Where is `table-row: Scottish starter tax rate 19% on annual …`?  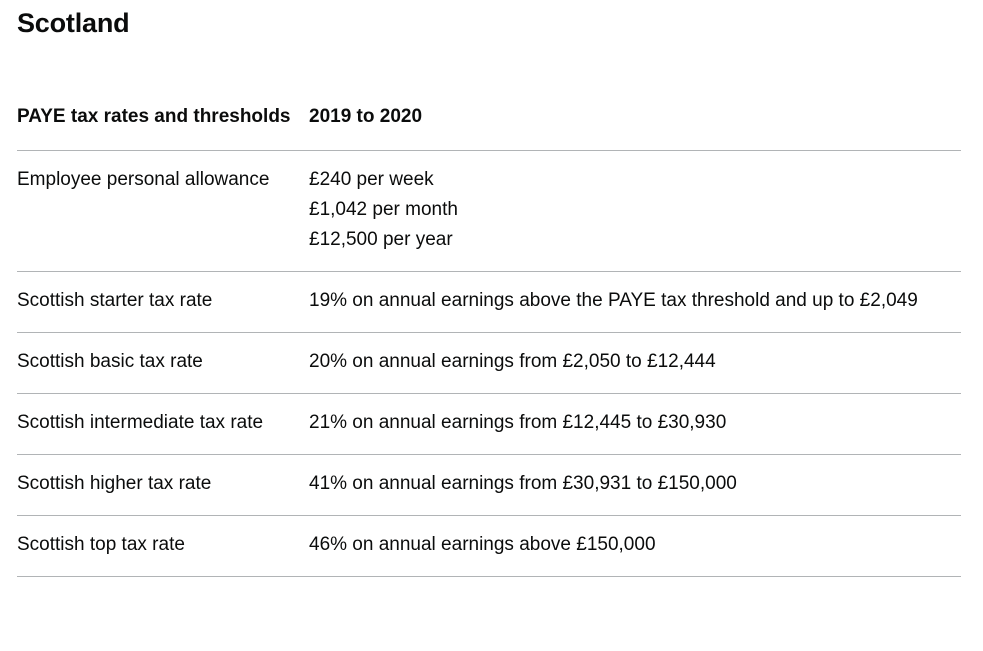
table-row: Scottish starter tax rate 19% on annual … is located at coordinates (489, 302).